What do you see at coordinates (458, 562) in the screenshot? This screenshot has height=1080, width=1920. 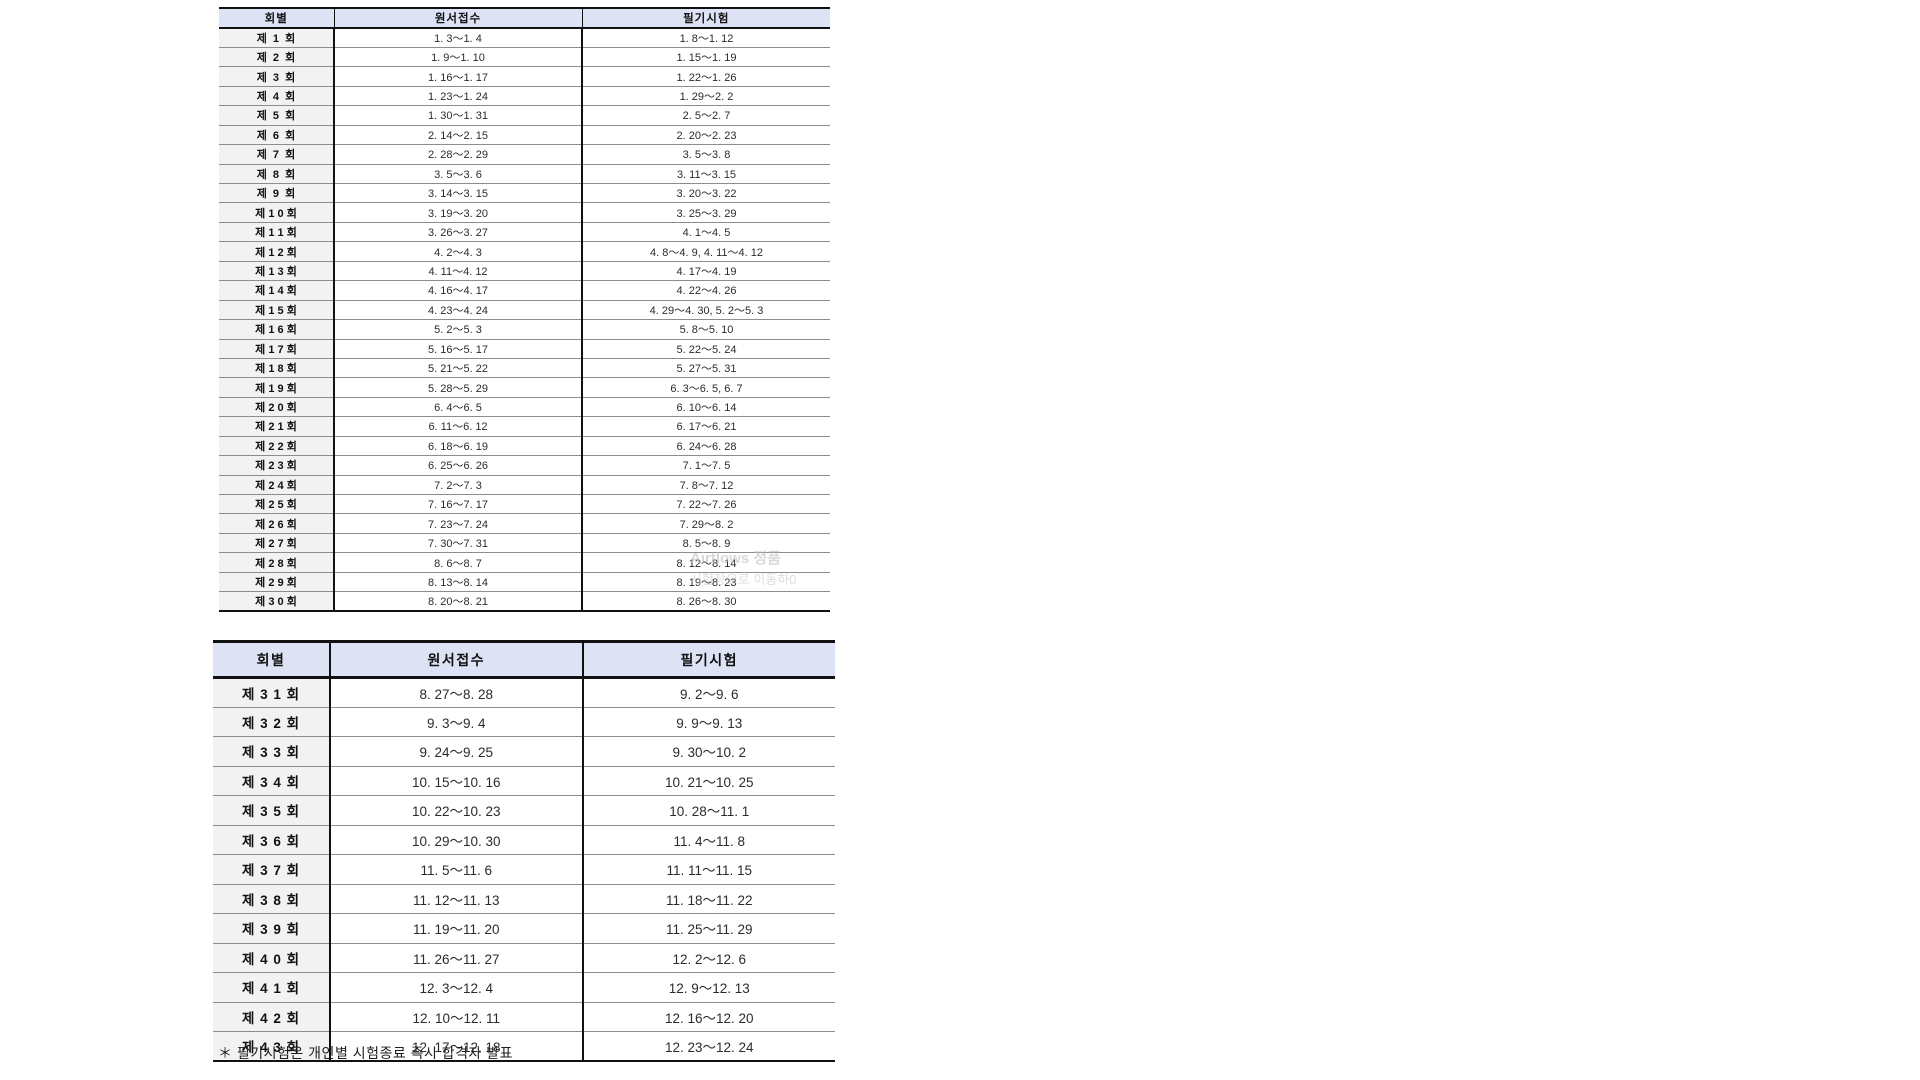 I see `cell-application-period: 8. 6～8. 7` at bounding box center [458, 562].